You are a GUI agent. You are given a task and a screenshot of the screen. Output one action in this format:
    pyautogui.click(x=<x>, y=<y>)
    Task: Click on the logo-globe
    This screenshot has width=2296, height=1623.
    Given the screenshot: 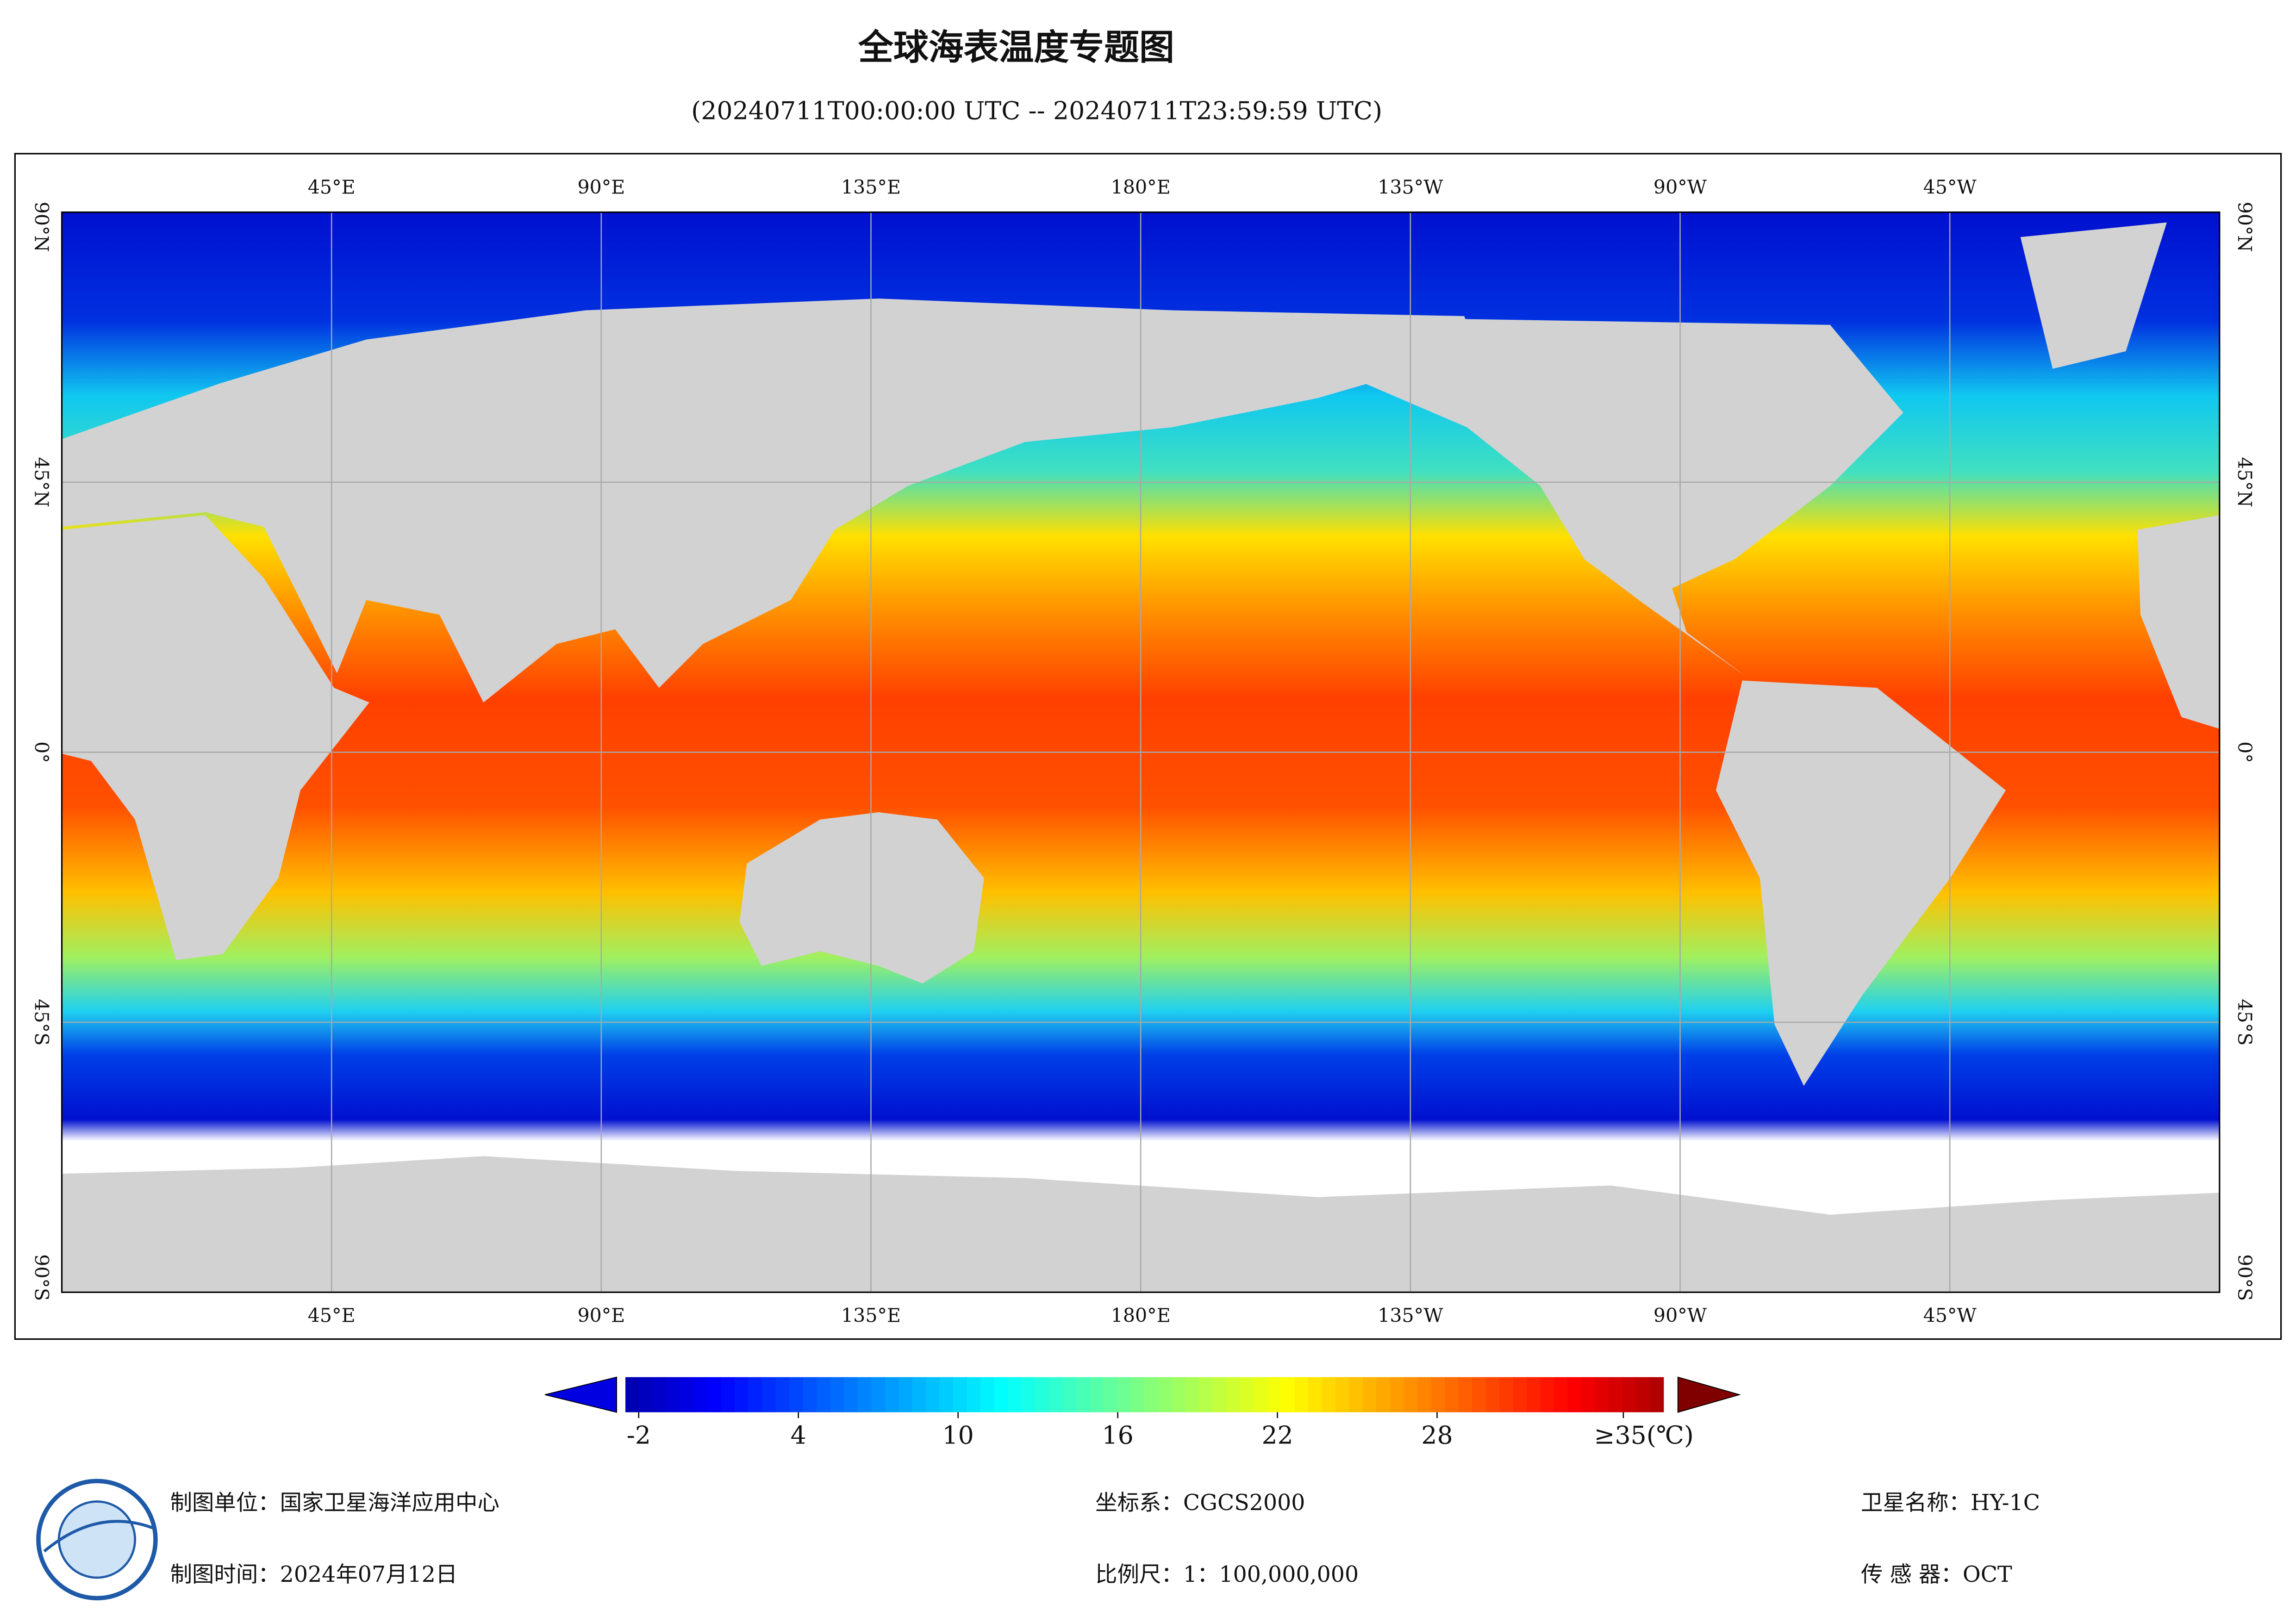 What is the action you would take?
    pyautogui.click(x=97, y=1539)
    